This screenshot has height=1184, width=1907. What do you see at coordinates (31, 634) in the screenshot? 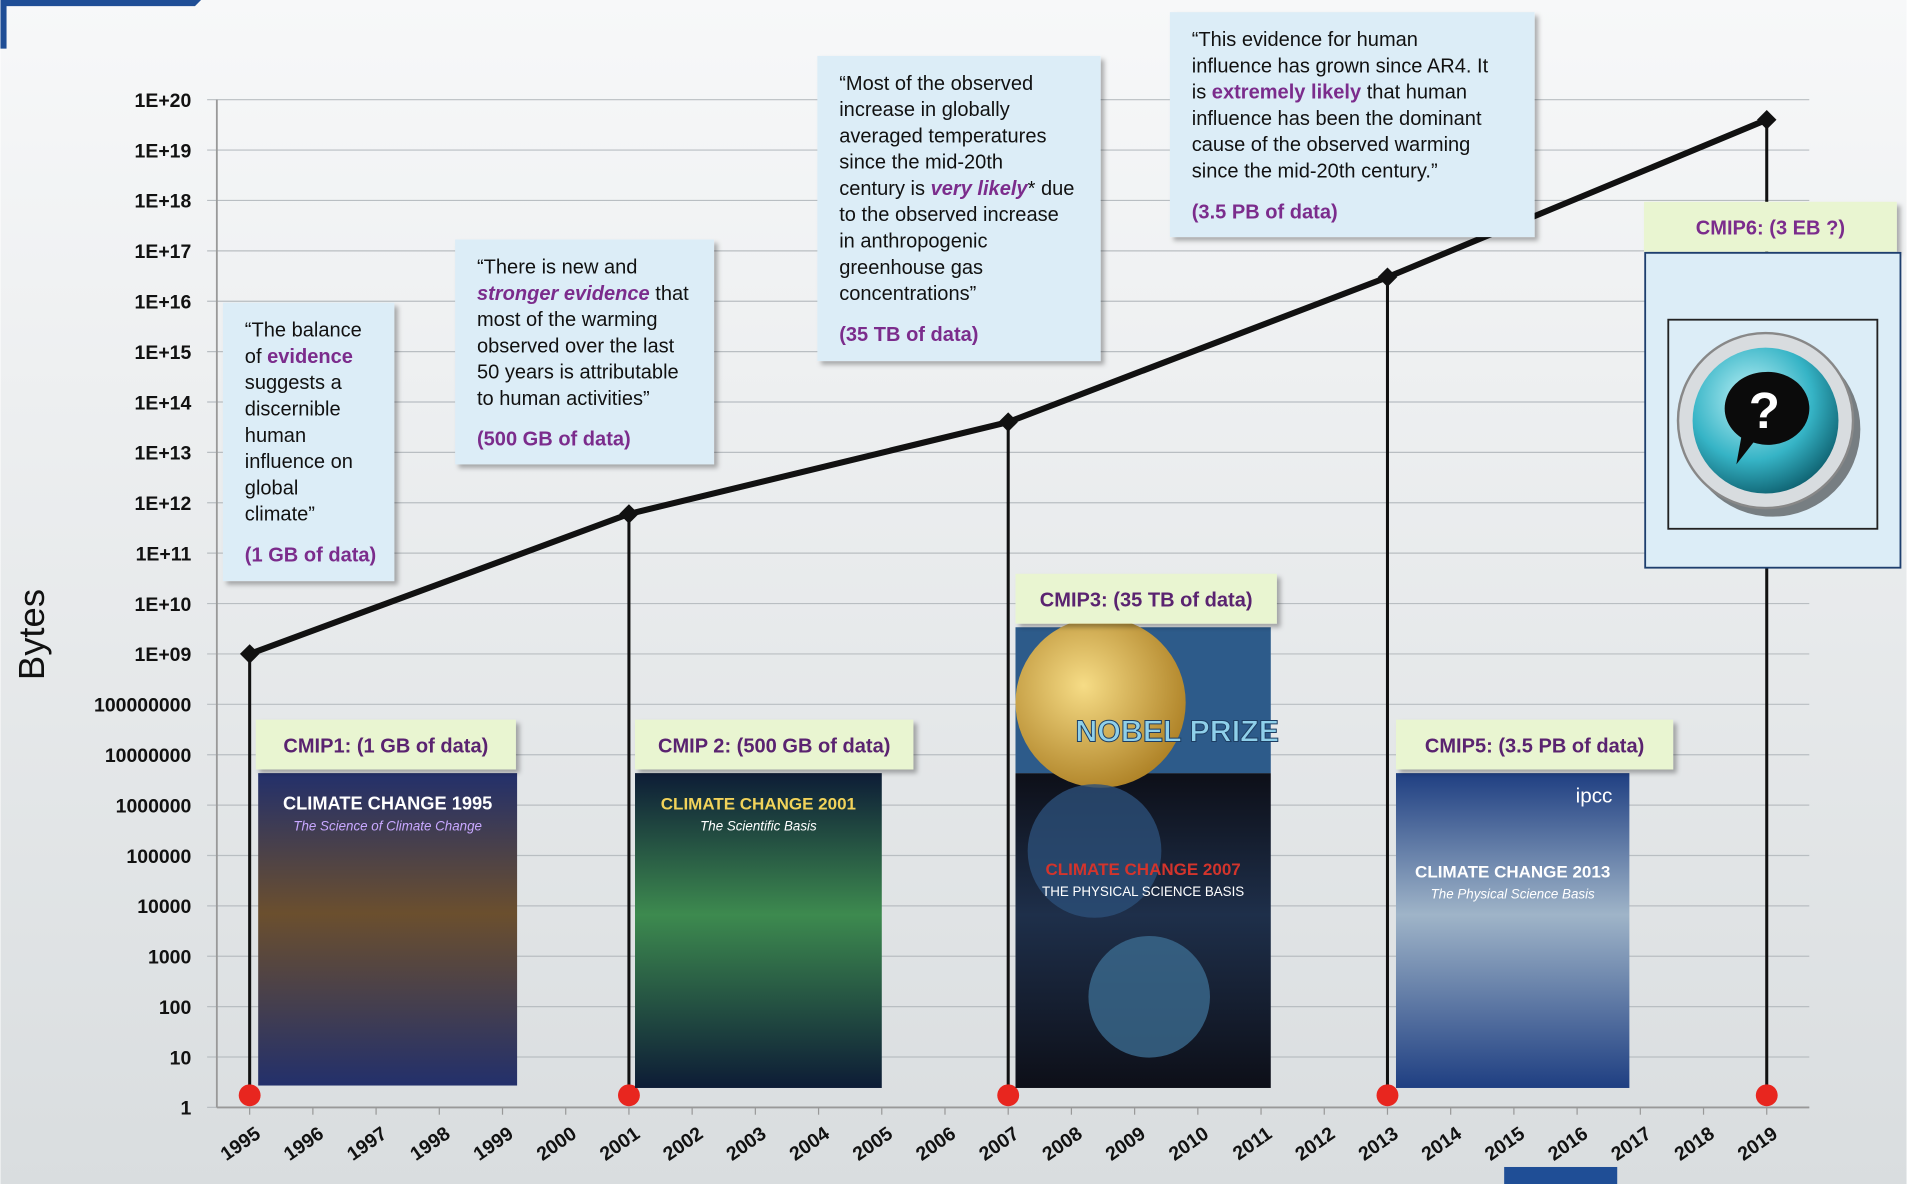
I see `y-axis-title: Bytes` at bounding box center [31, 634].